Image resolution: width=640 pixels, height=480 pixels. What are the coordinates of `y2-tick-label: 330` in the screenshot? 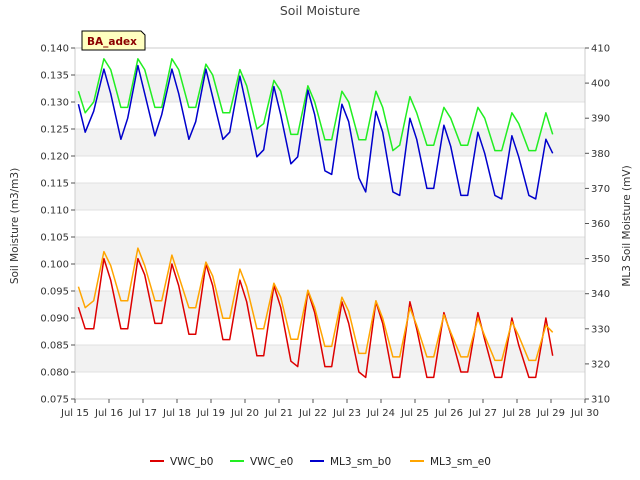 It's located at (600, 329).